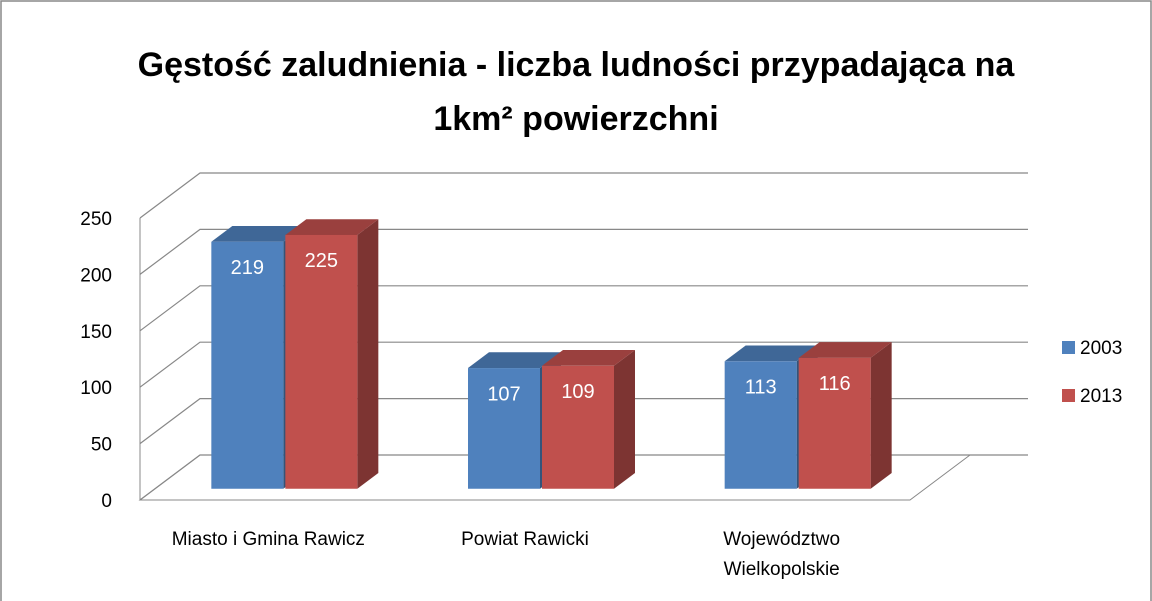 This screenshot has width=1152, height=601. What do you see at coordinates (268, 539) in the screenshot?
I see `x-tick-label: Miasto i Gmina Rawicz` at bounding box center [268, 539].